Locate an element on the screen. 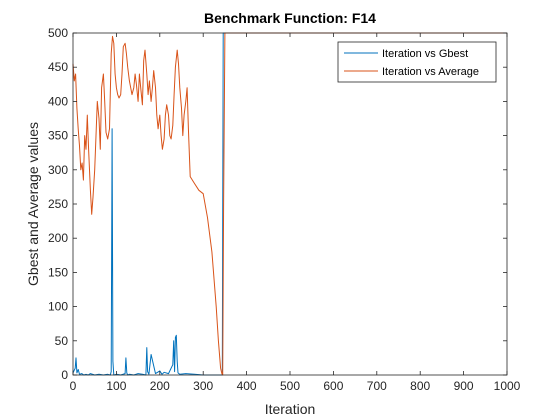 This screenshot has width=560, height=420. y-tick-label: 0 is located at coordinates (64, 375).